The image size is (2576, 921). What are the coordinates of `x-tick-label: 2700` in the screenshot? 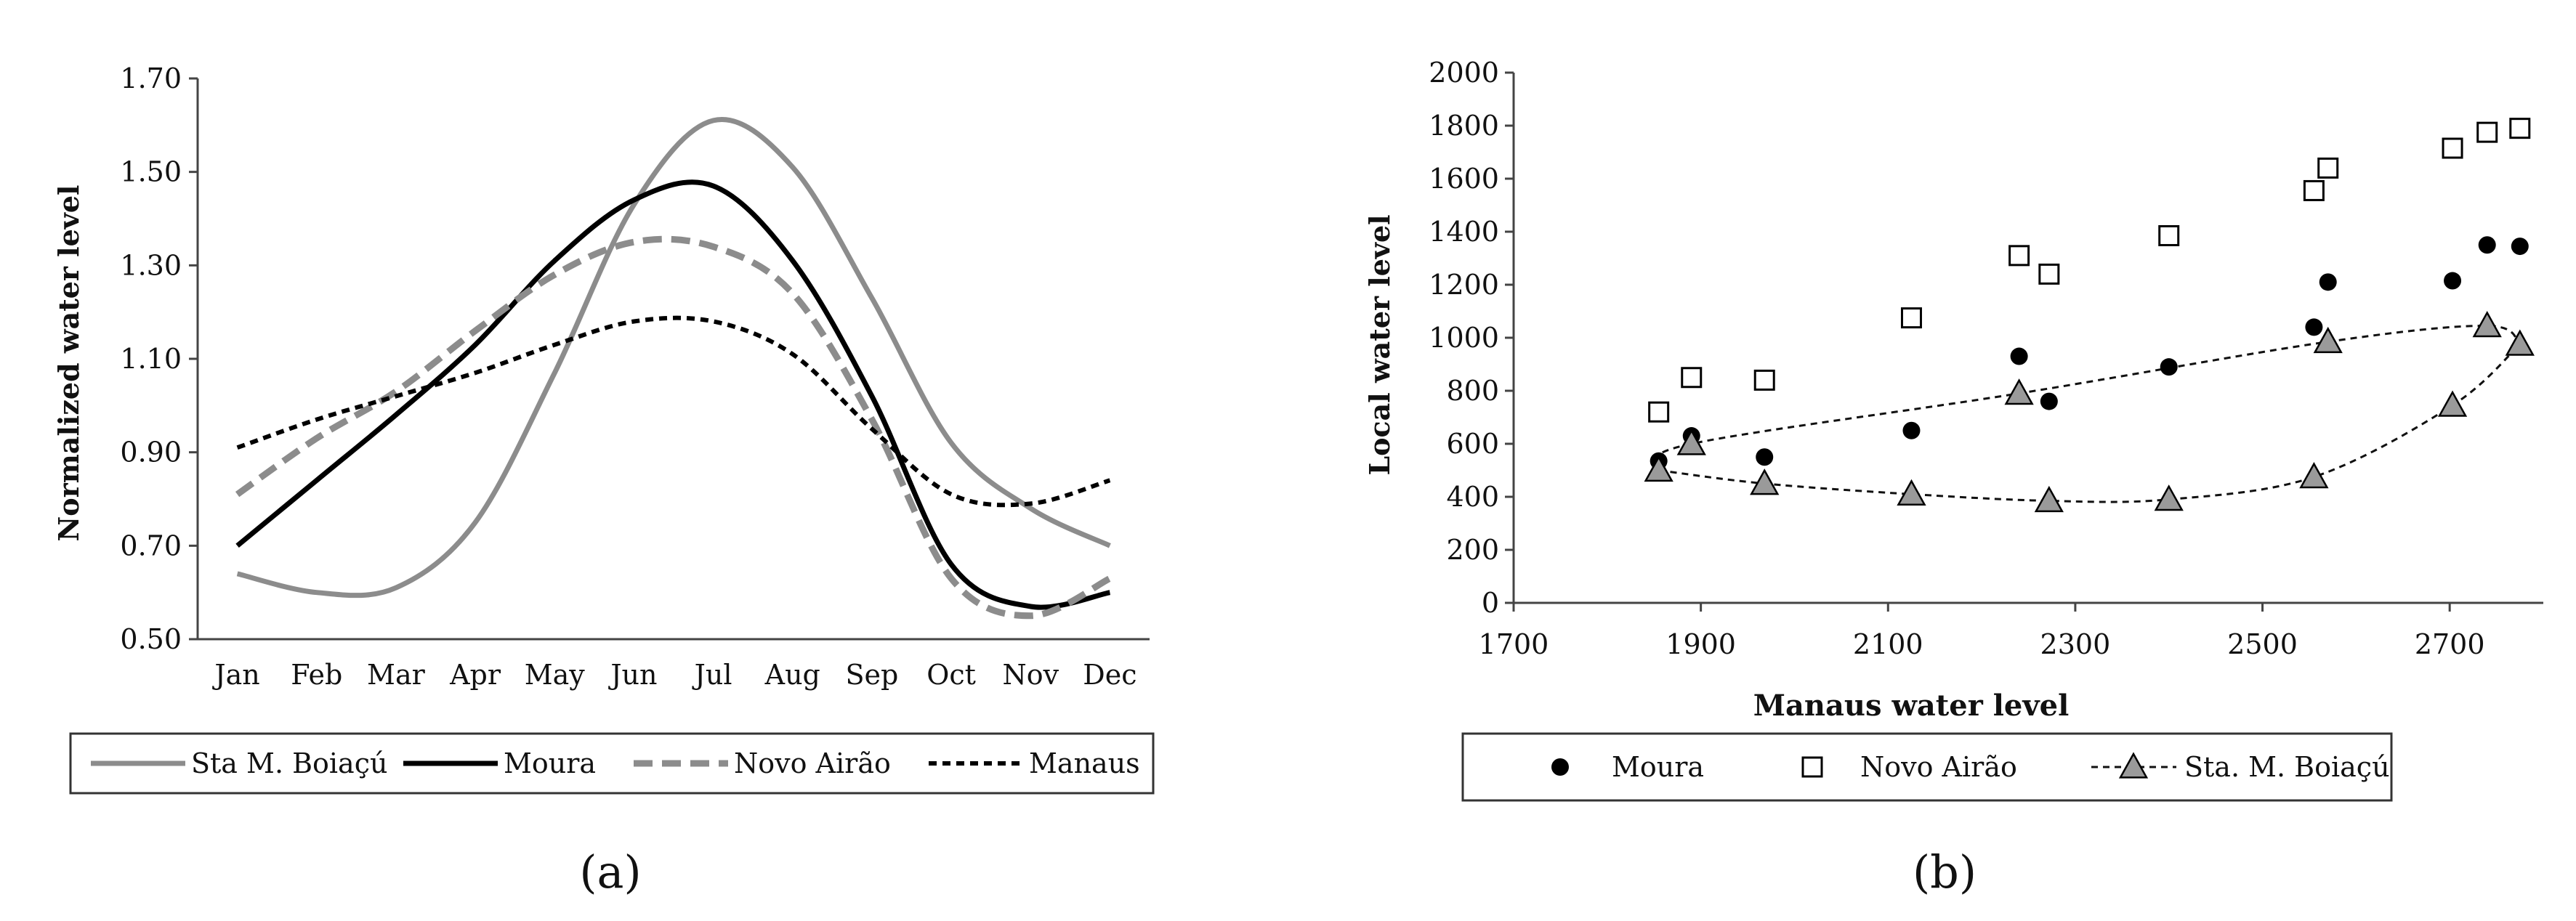 It's located at (2450, 644).